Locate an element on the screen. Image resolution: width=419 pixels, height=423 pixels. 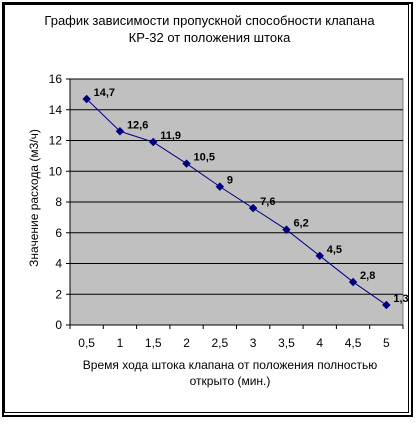
data-label: 14,7 is located at coordinates (104, 93).